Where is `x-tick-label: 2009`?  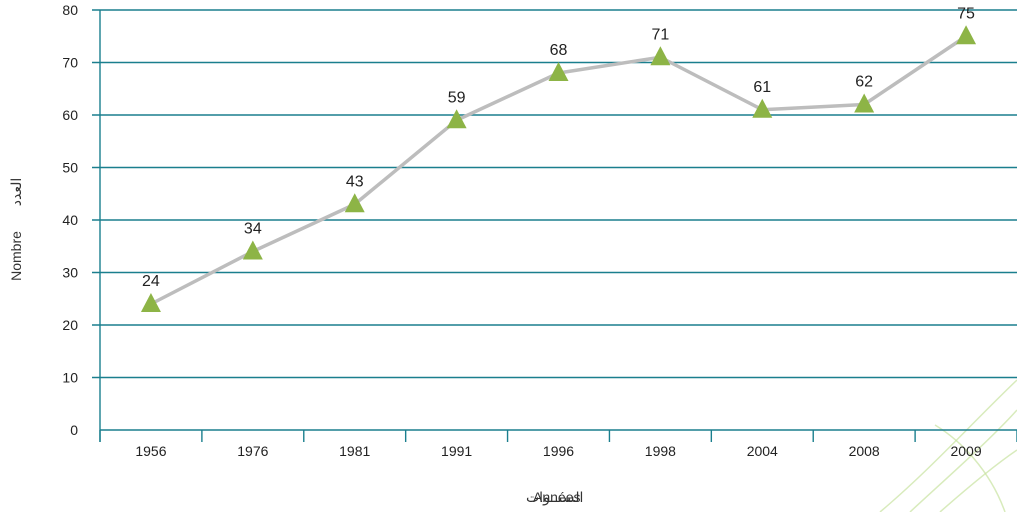 x-tick-label: 2009 is located at coordinates (965, 451).